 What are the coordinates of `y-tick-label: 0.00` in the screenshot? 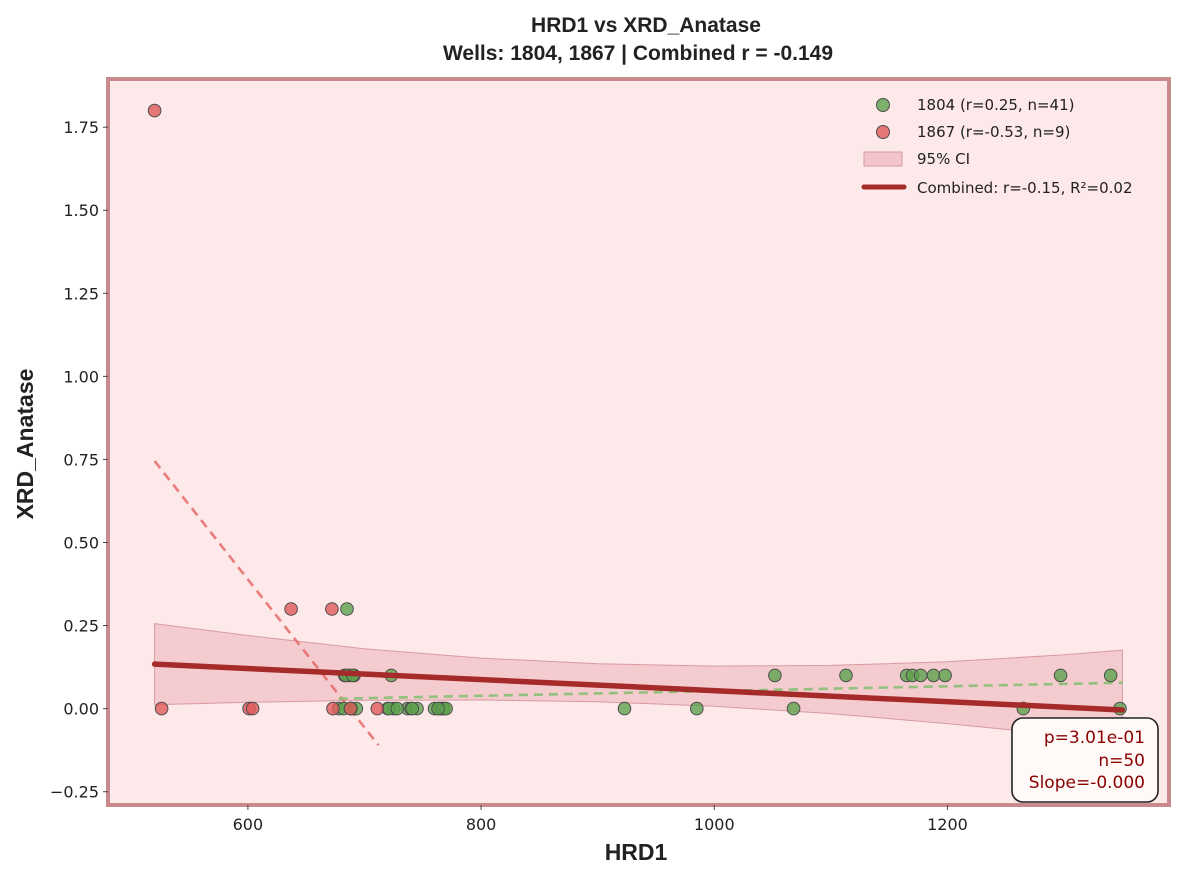 It's located at (81, 709).